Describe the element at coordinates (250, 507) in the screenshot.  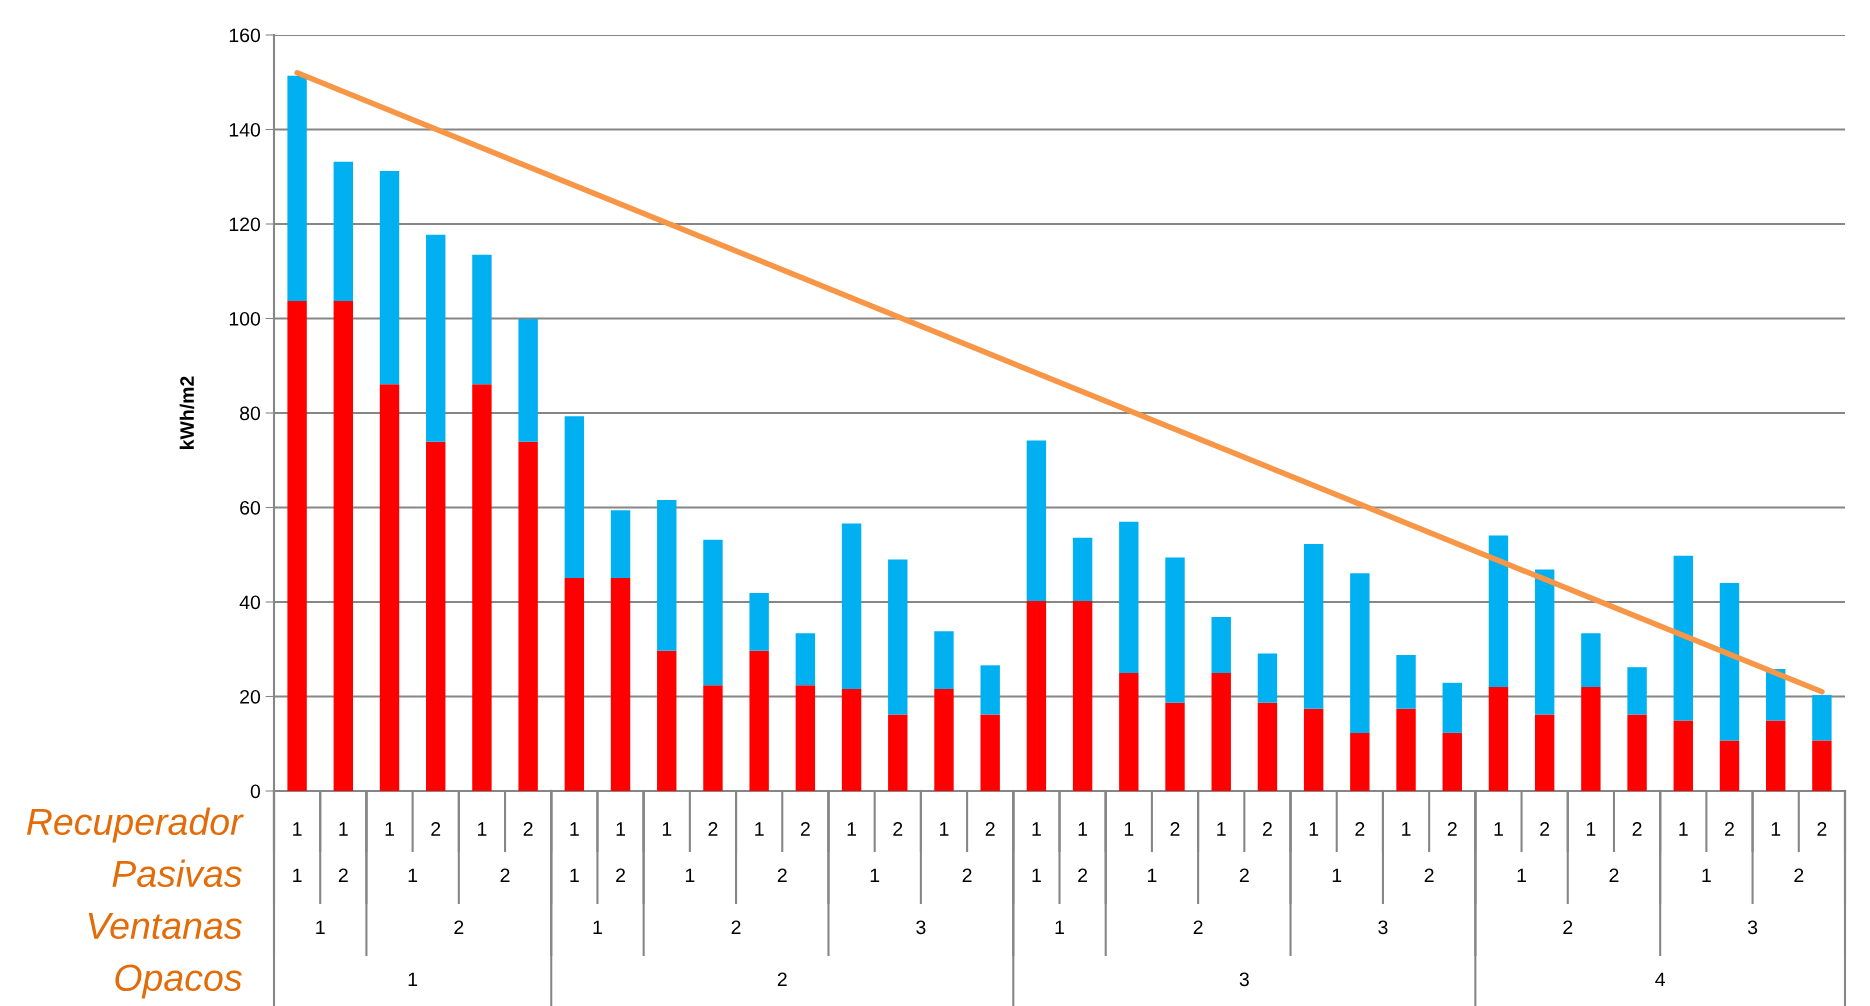
I see `y-tick-label: 60` at that location.